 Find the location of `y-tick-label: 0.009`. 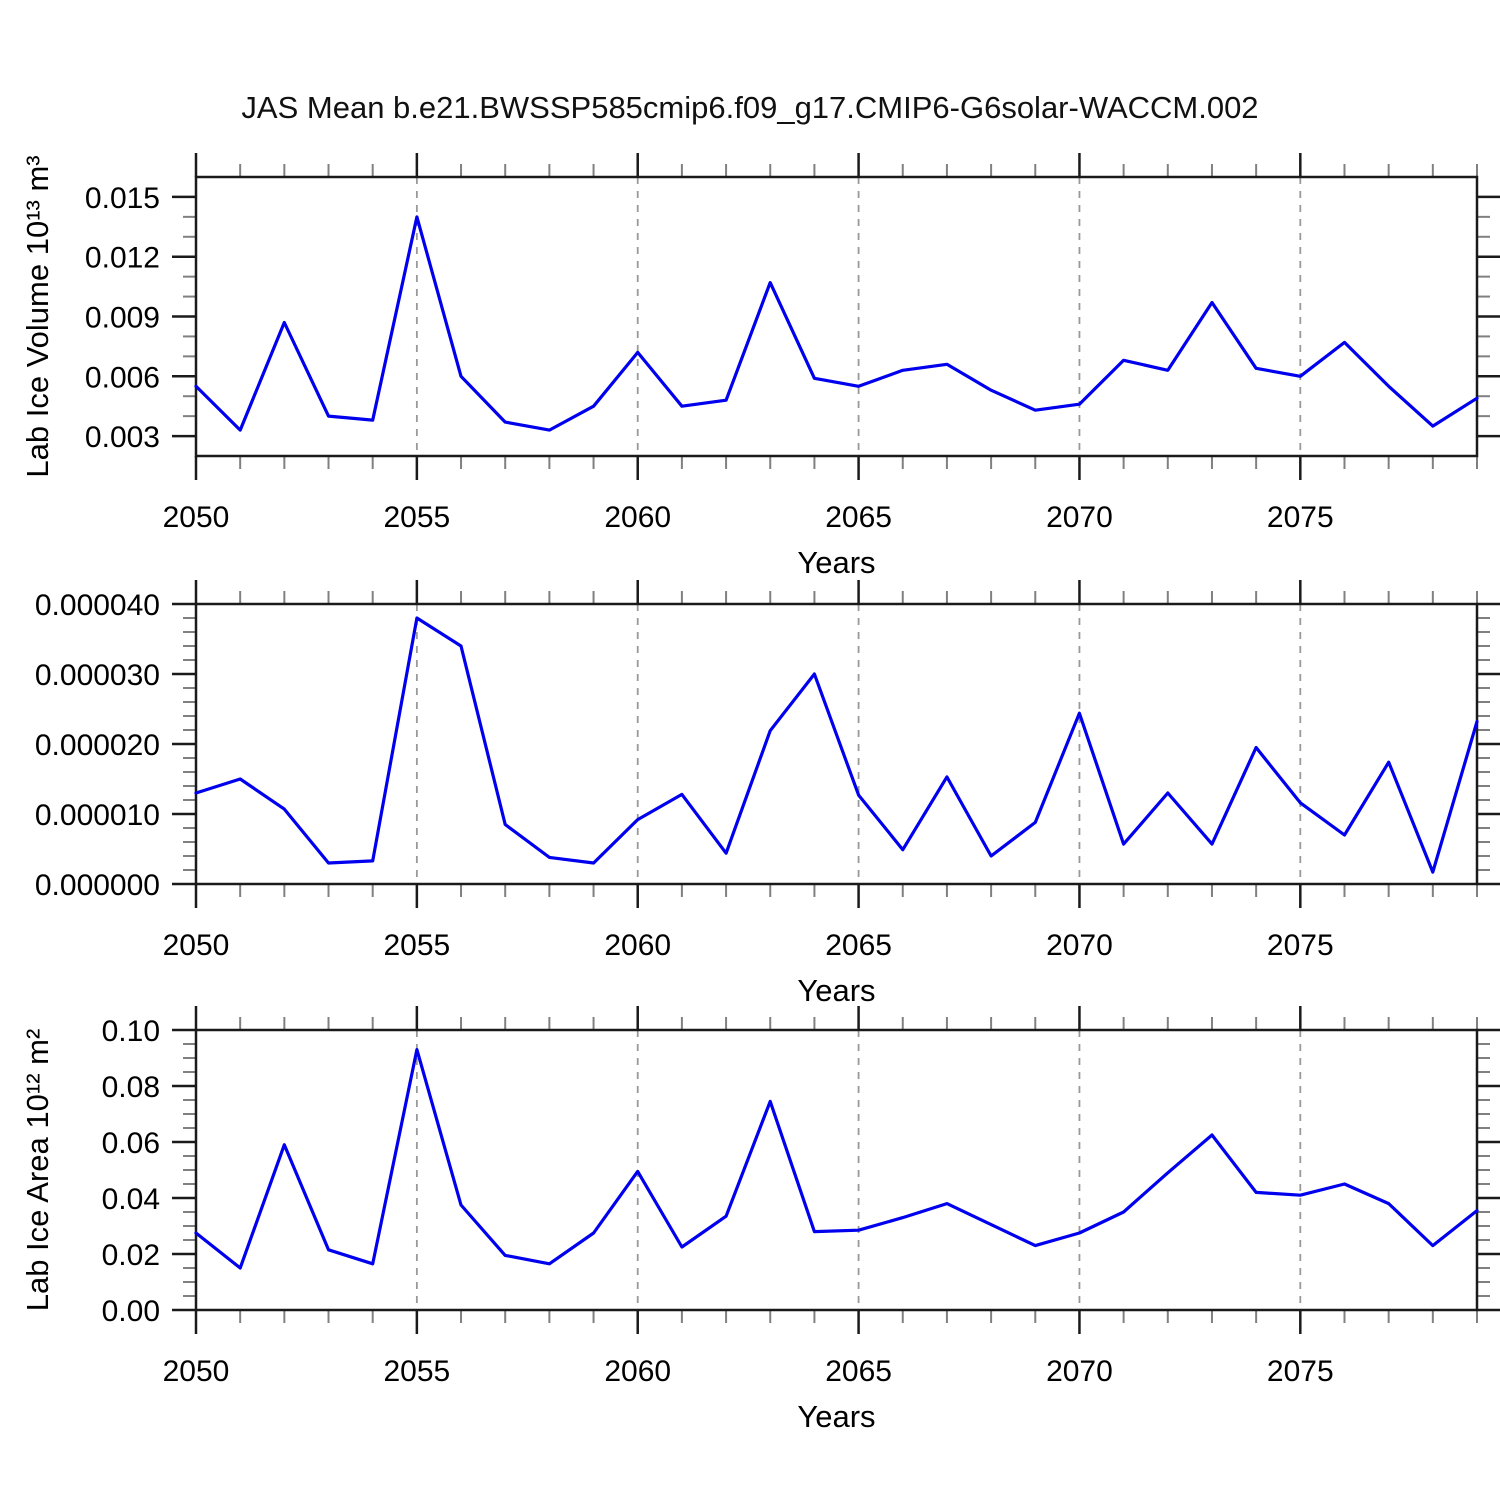

y-tick-label: 0.009 is located at coordinates (122, 318).